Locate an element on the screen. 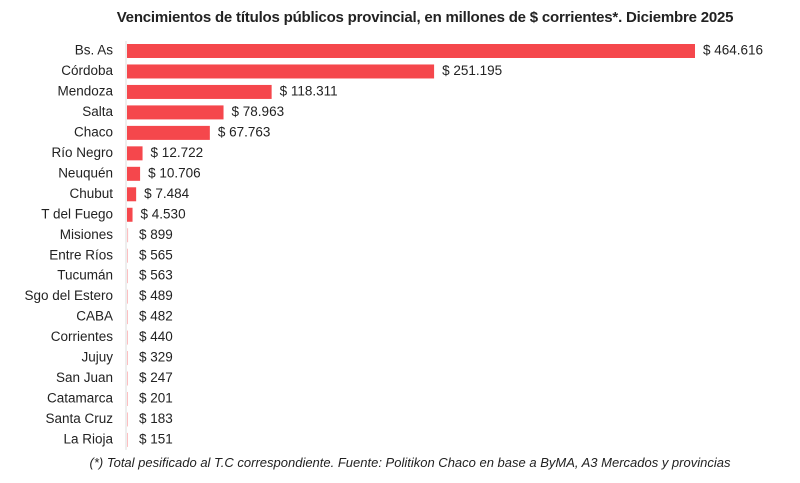  category-label: Catamarca is located at coordinates (80, 398).